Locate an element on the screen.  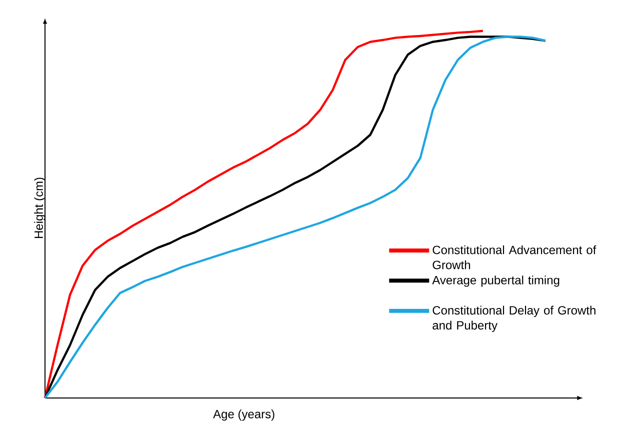
legend-label: Average pubertal timing is located at coordinates (496, 281).